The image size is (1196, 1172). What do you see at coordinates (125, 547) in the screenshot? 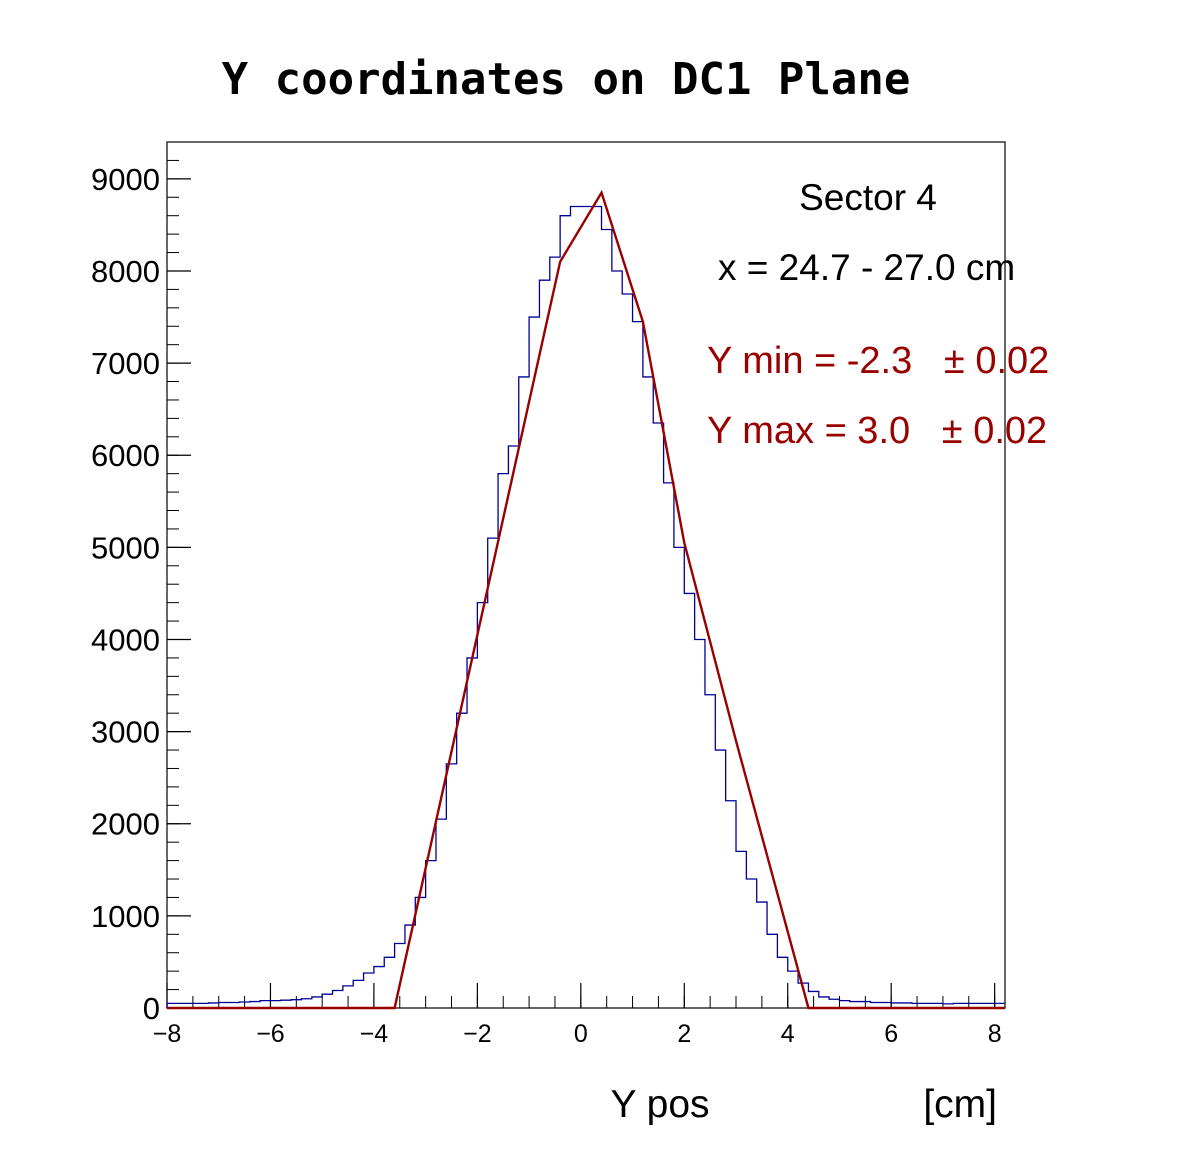
I see `y-tick-label: 5000` at bounding box center [125, 547].